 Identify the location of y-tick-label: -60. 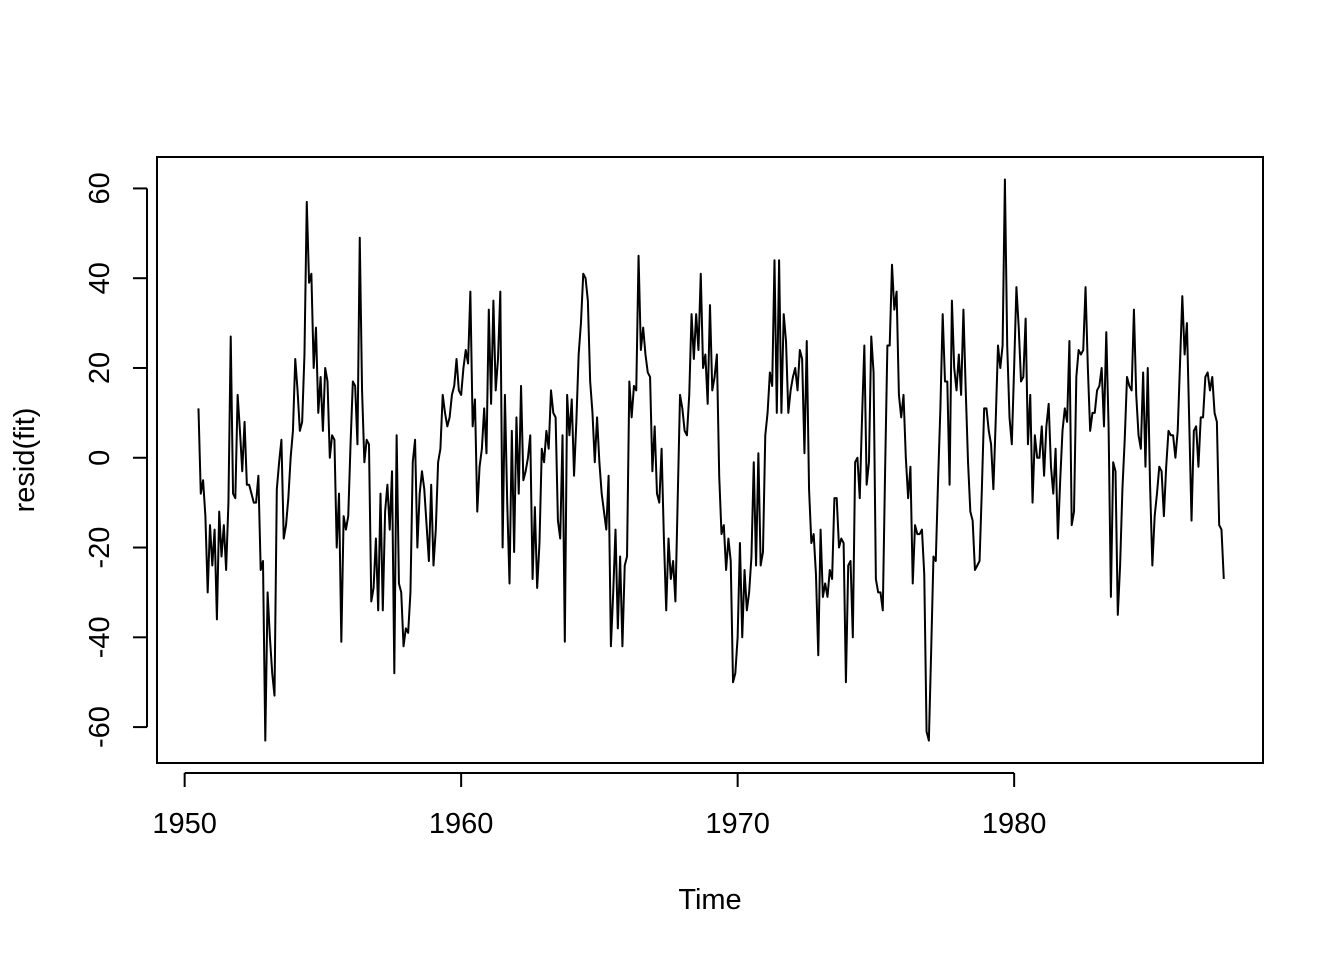
(100, 727).